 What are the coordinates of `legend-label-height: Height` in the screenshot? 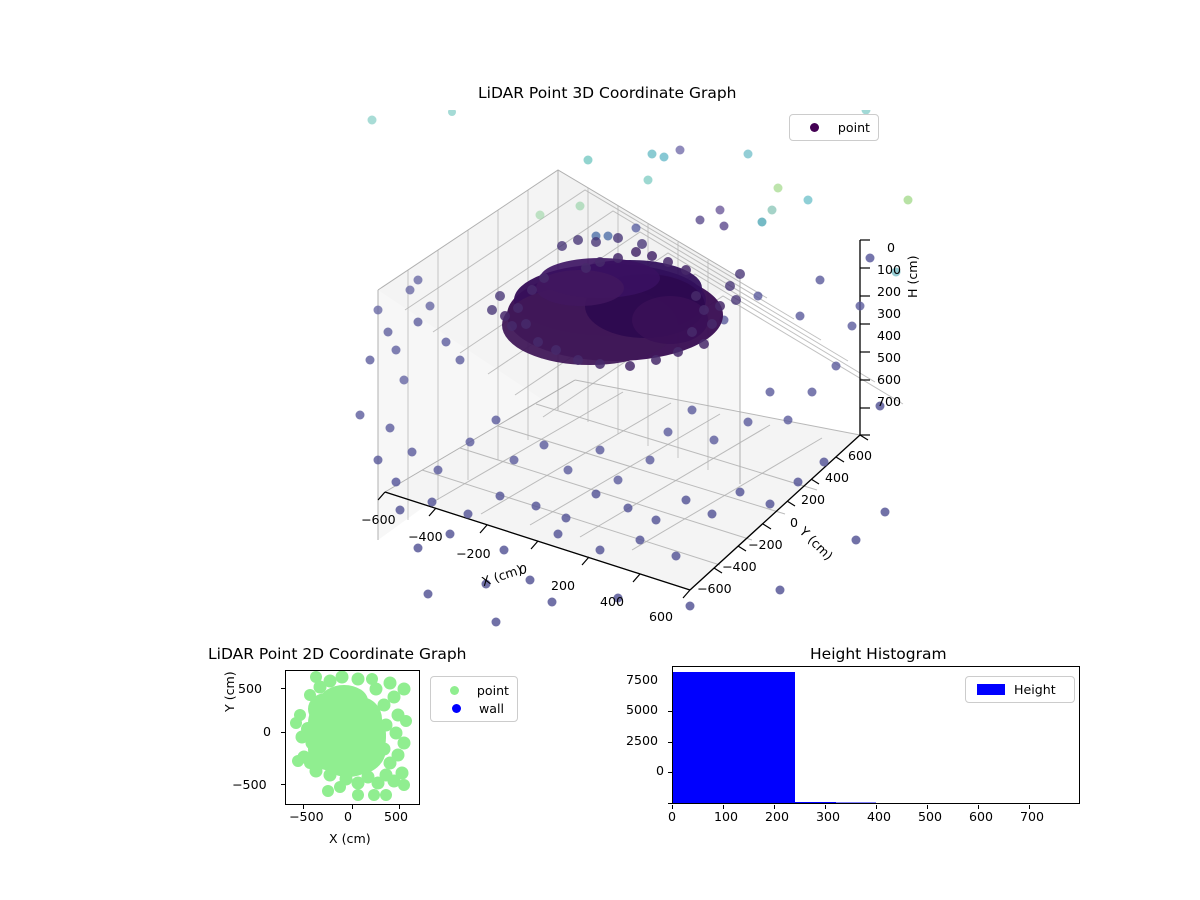 It's located at (1035, 689).